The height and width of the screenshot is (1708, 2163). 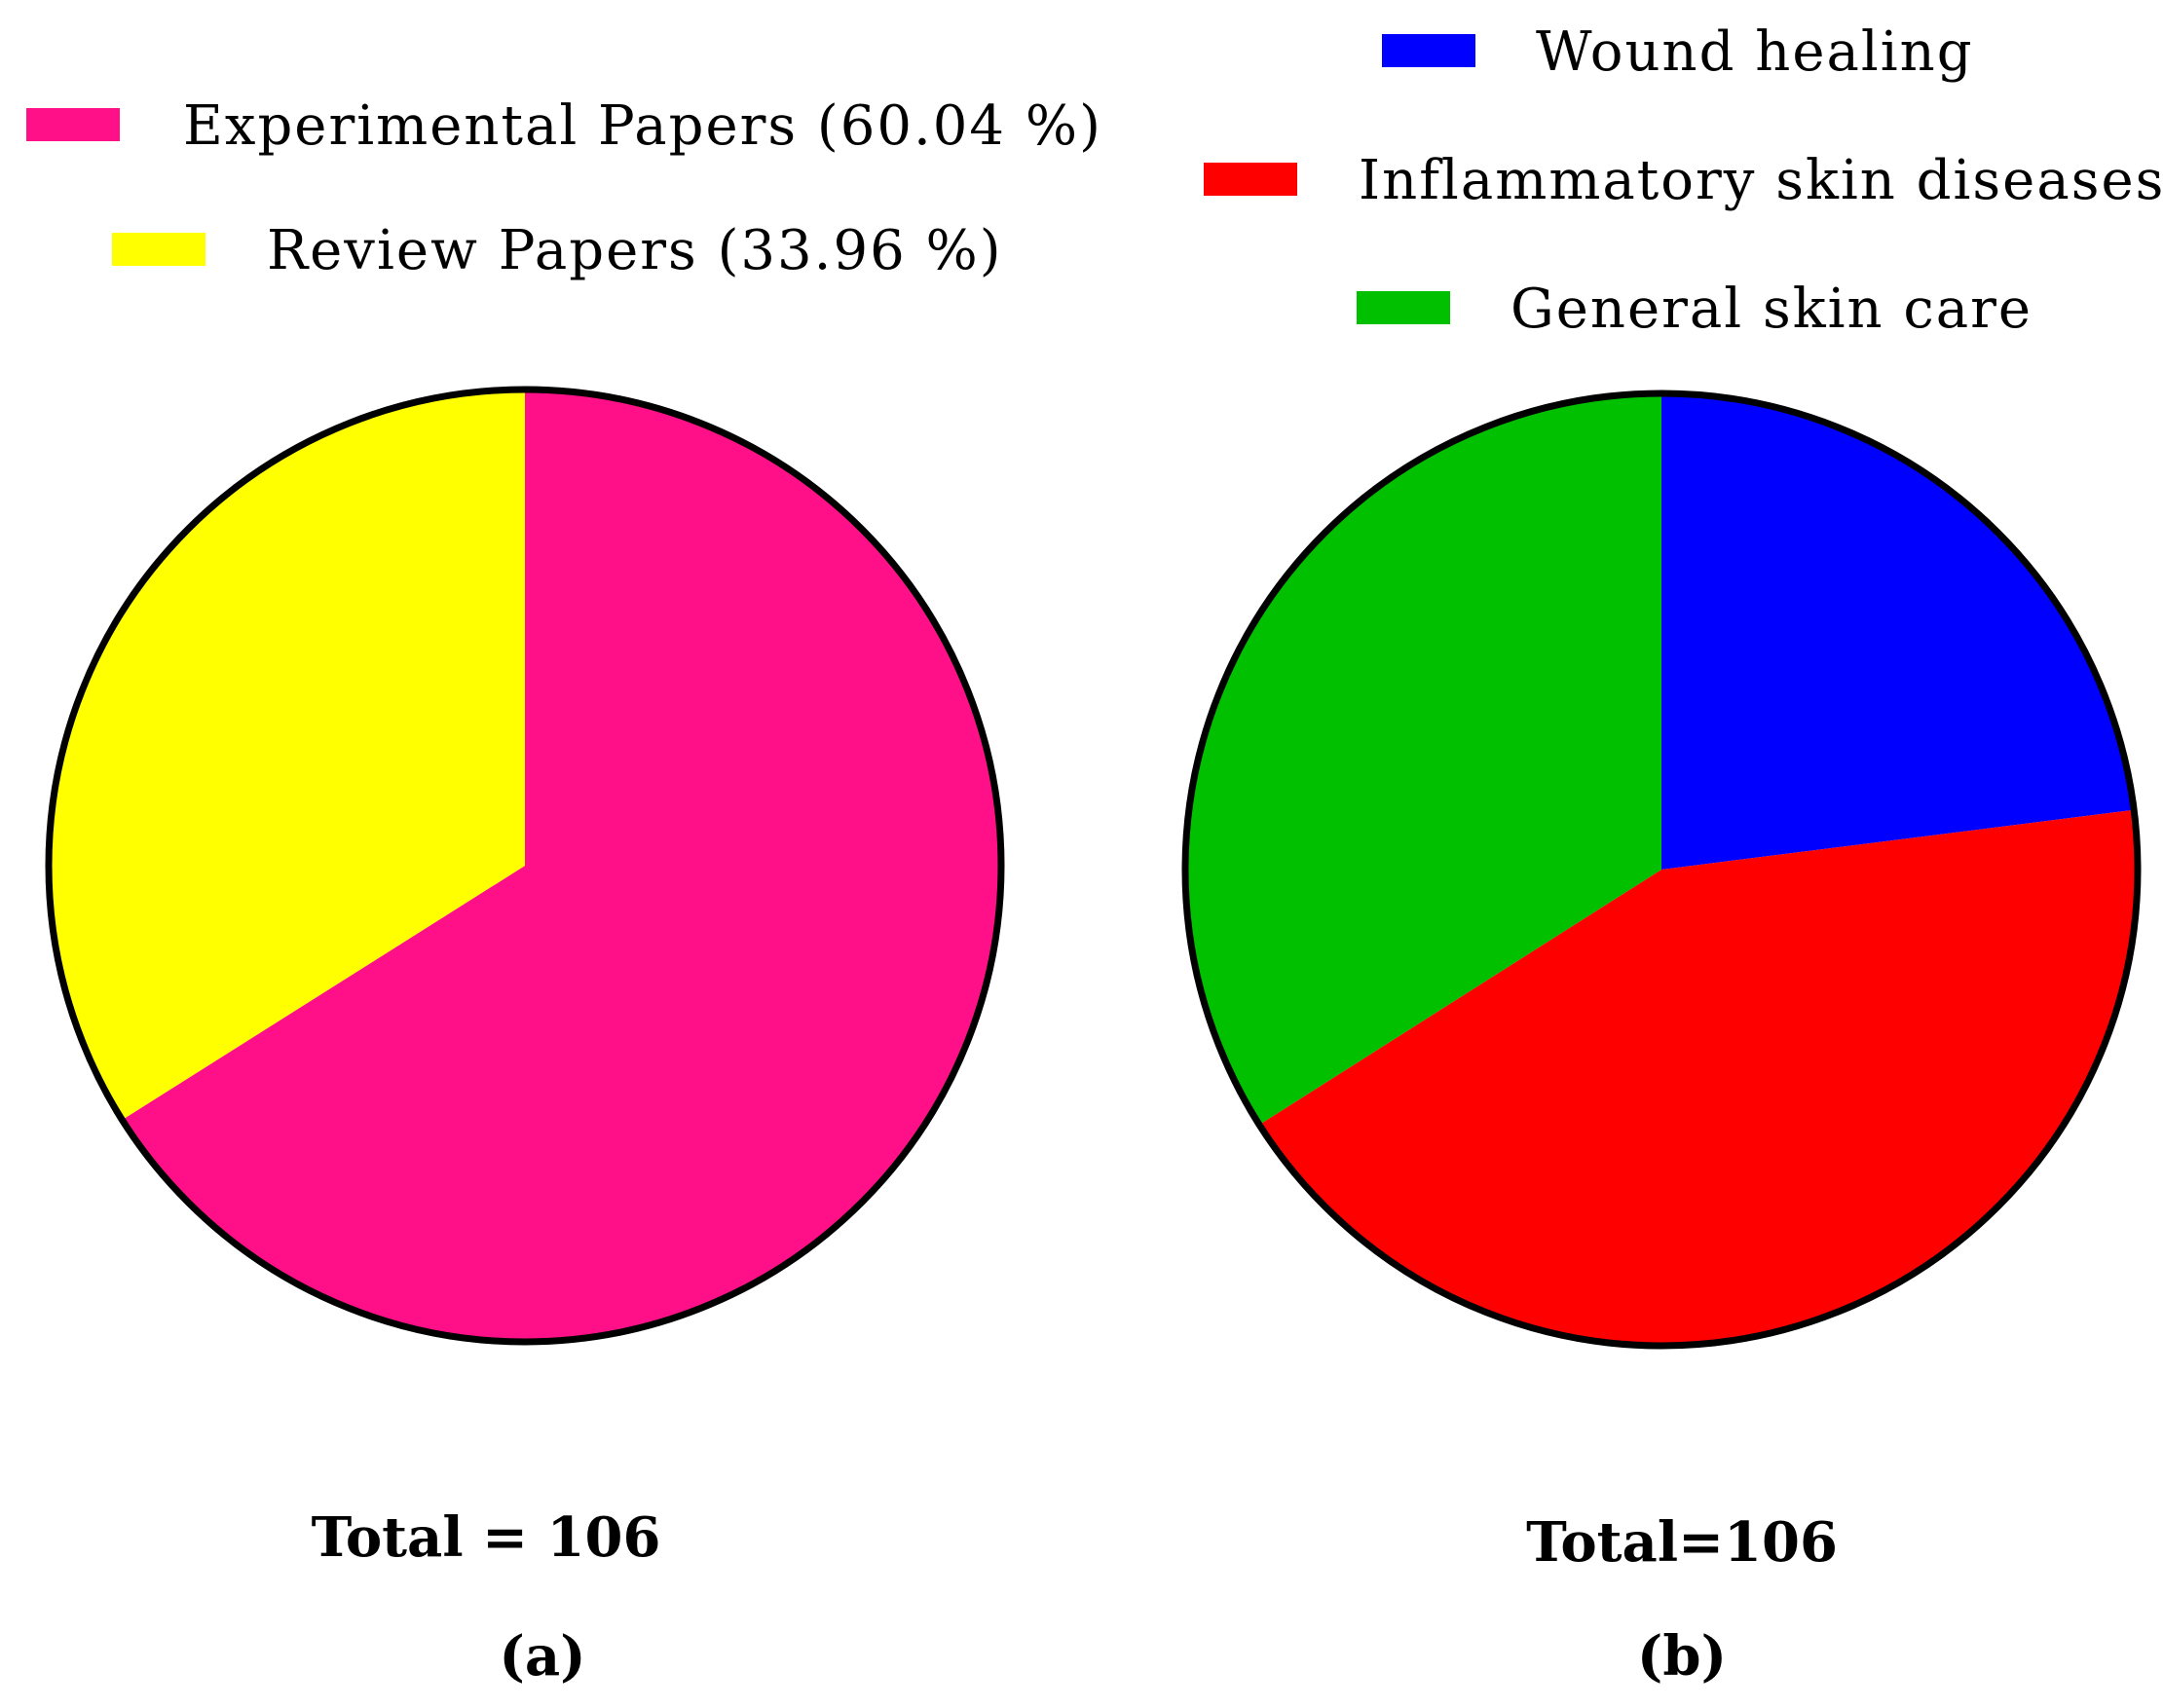 I want to click on legend-swatch-experimental, so click(x=73, y=124).